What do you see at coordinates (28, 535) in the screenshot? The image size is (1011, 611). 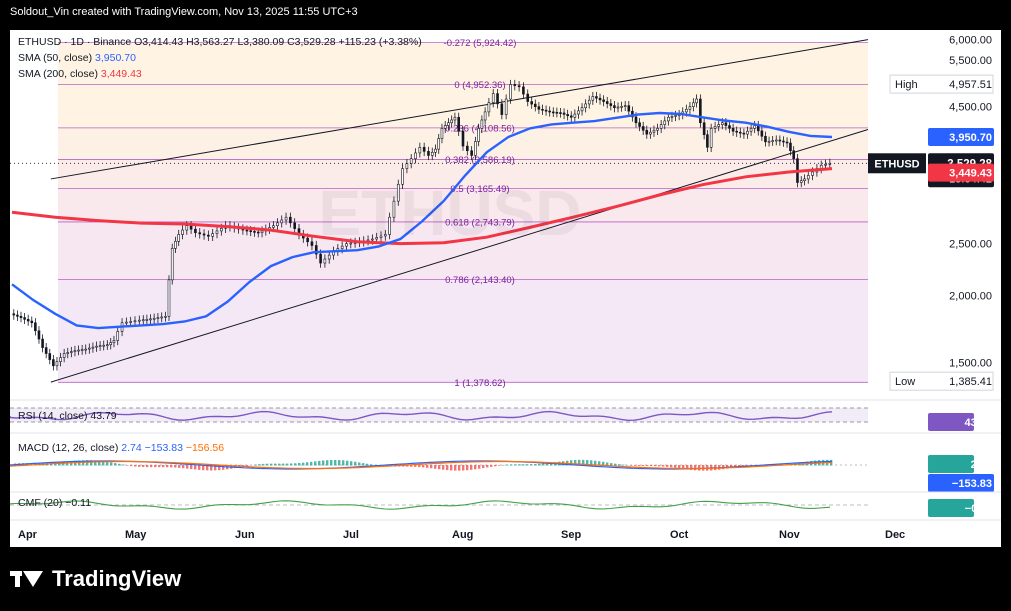 I see `time-axis-label: Apr` at bounding box center [28, 535].